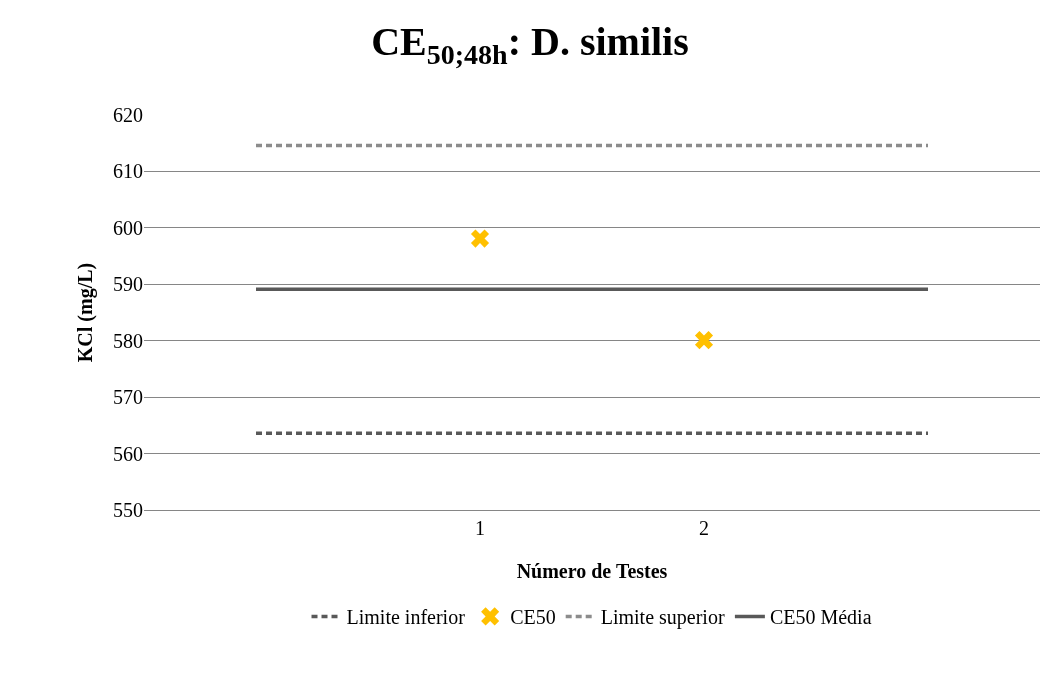  I want to click on x-axis-title: Número de Testes, so click(592, 570).